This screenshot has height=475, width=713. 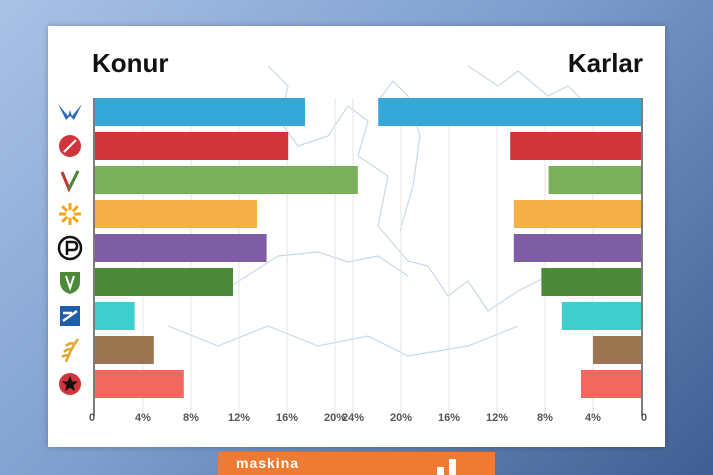 What do you see at coordinates (70, 283) in the screenshot?
I see `shield-icon` at bounding box center [70, 283].